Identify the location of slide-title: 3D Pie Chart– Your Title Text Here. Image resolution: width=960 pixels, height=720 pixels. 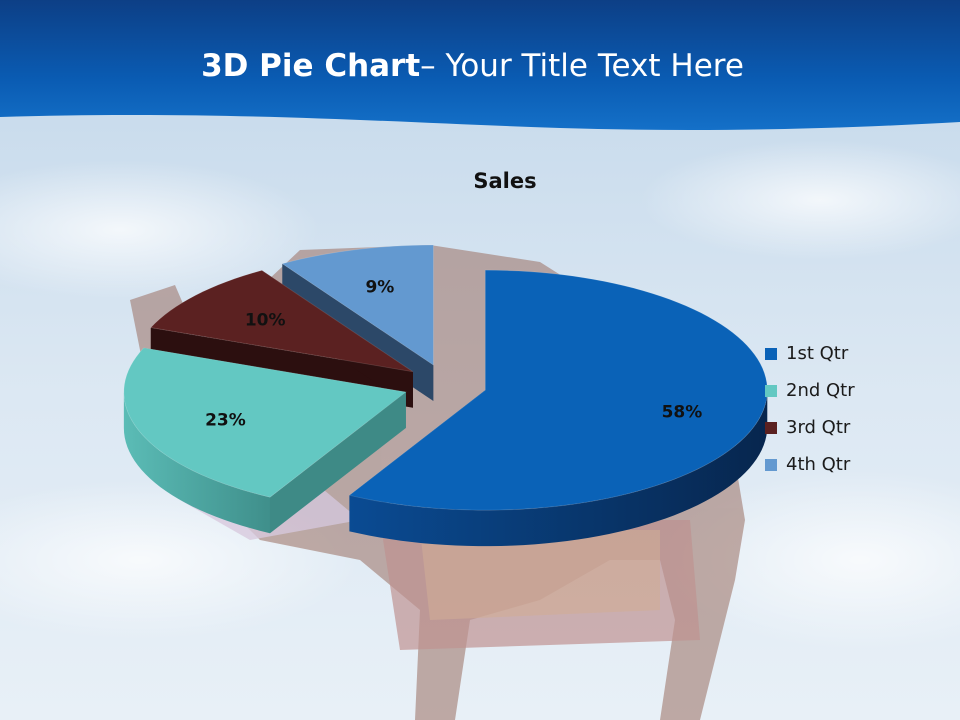
(472, 66).